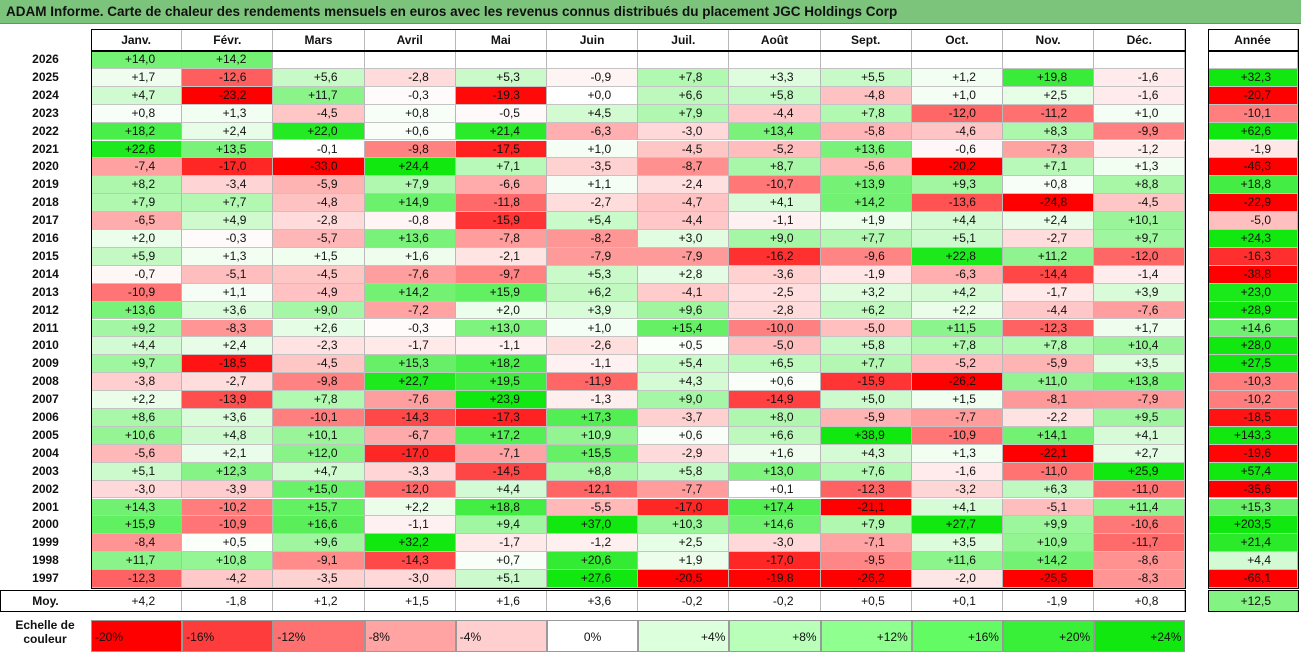 Image resolution: width=1301 pixels, height=653 pixels. What do you see at coordinates (1140, 507) in the screenshot?
I see `heatmap-cell: +11,4` at bounding box center [1140, 507].